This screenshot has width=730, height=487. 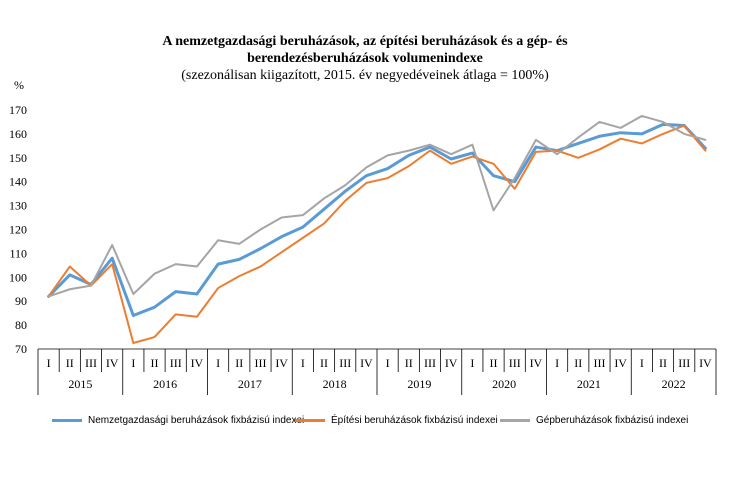 I want to click on x-tick-label-year: 2017, so click(x=250, y=384).